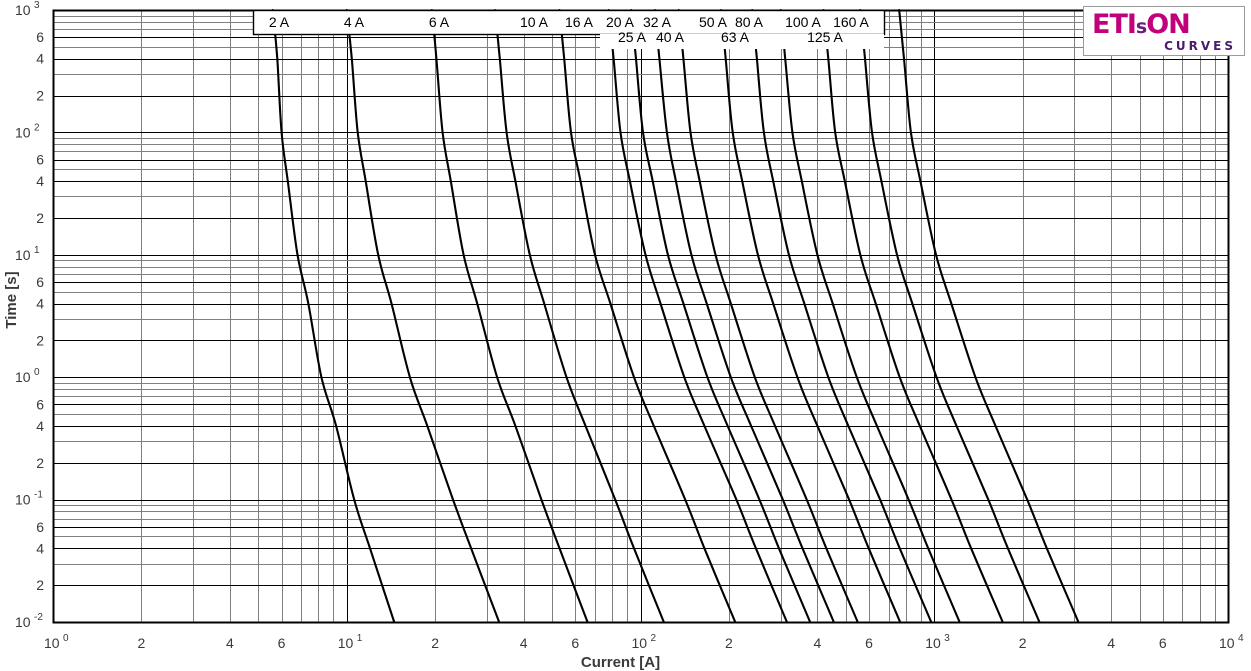  I want to click on curve-50a, so click(810, 316).